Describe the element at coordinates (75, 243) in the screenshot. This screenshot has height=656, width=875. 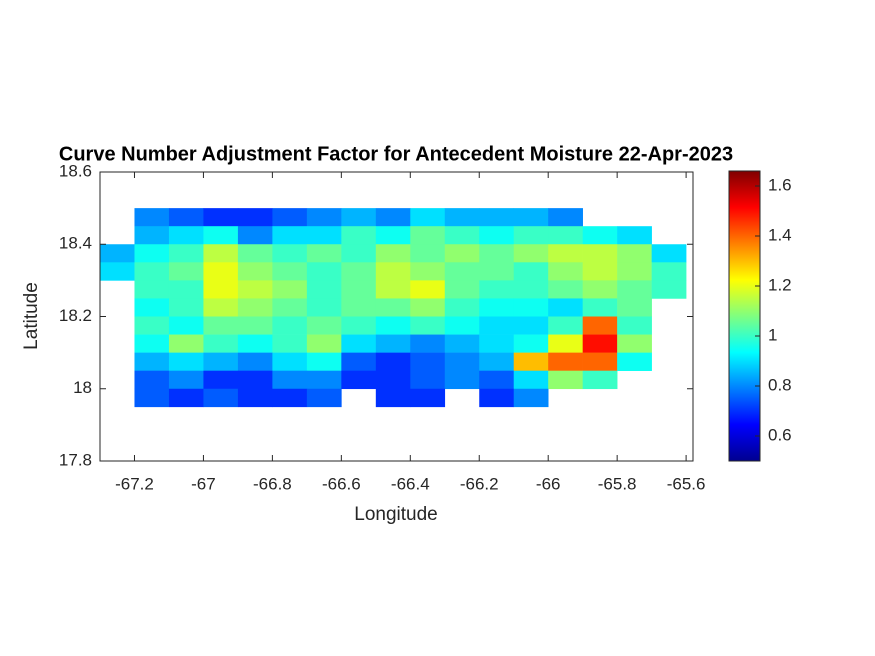
I see `y-tick-label: 18.4` at that location.